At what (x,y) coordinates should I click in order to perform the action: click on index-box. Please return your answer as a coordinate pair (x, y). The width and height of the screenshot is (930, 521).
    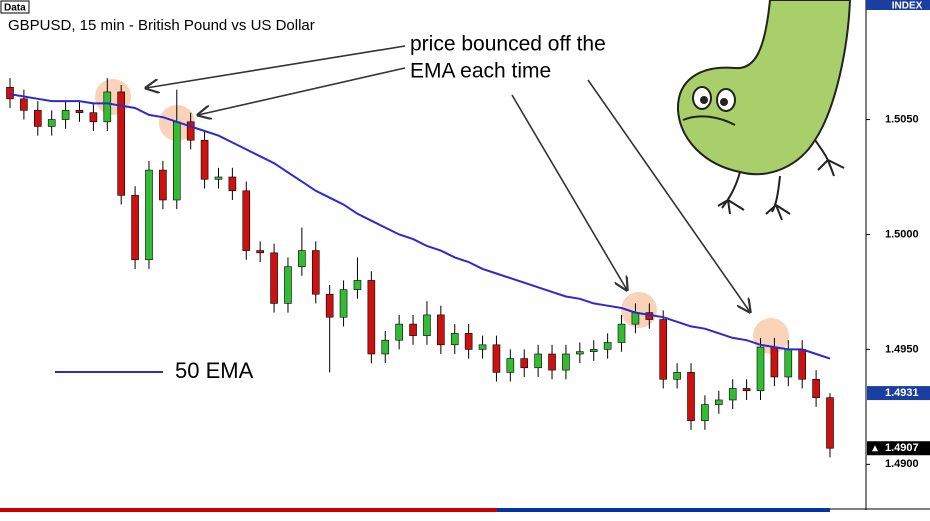
    Looking at the image, I should click on (898, 5).